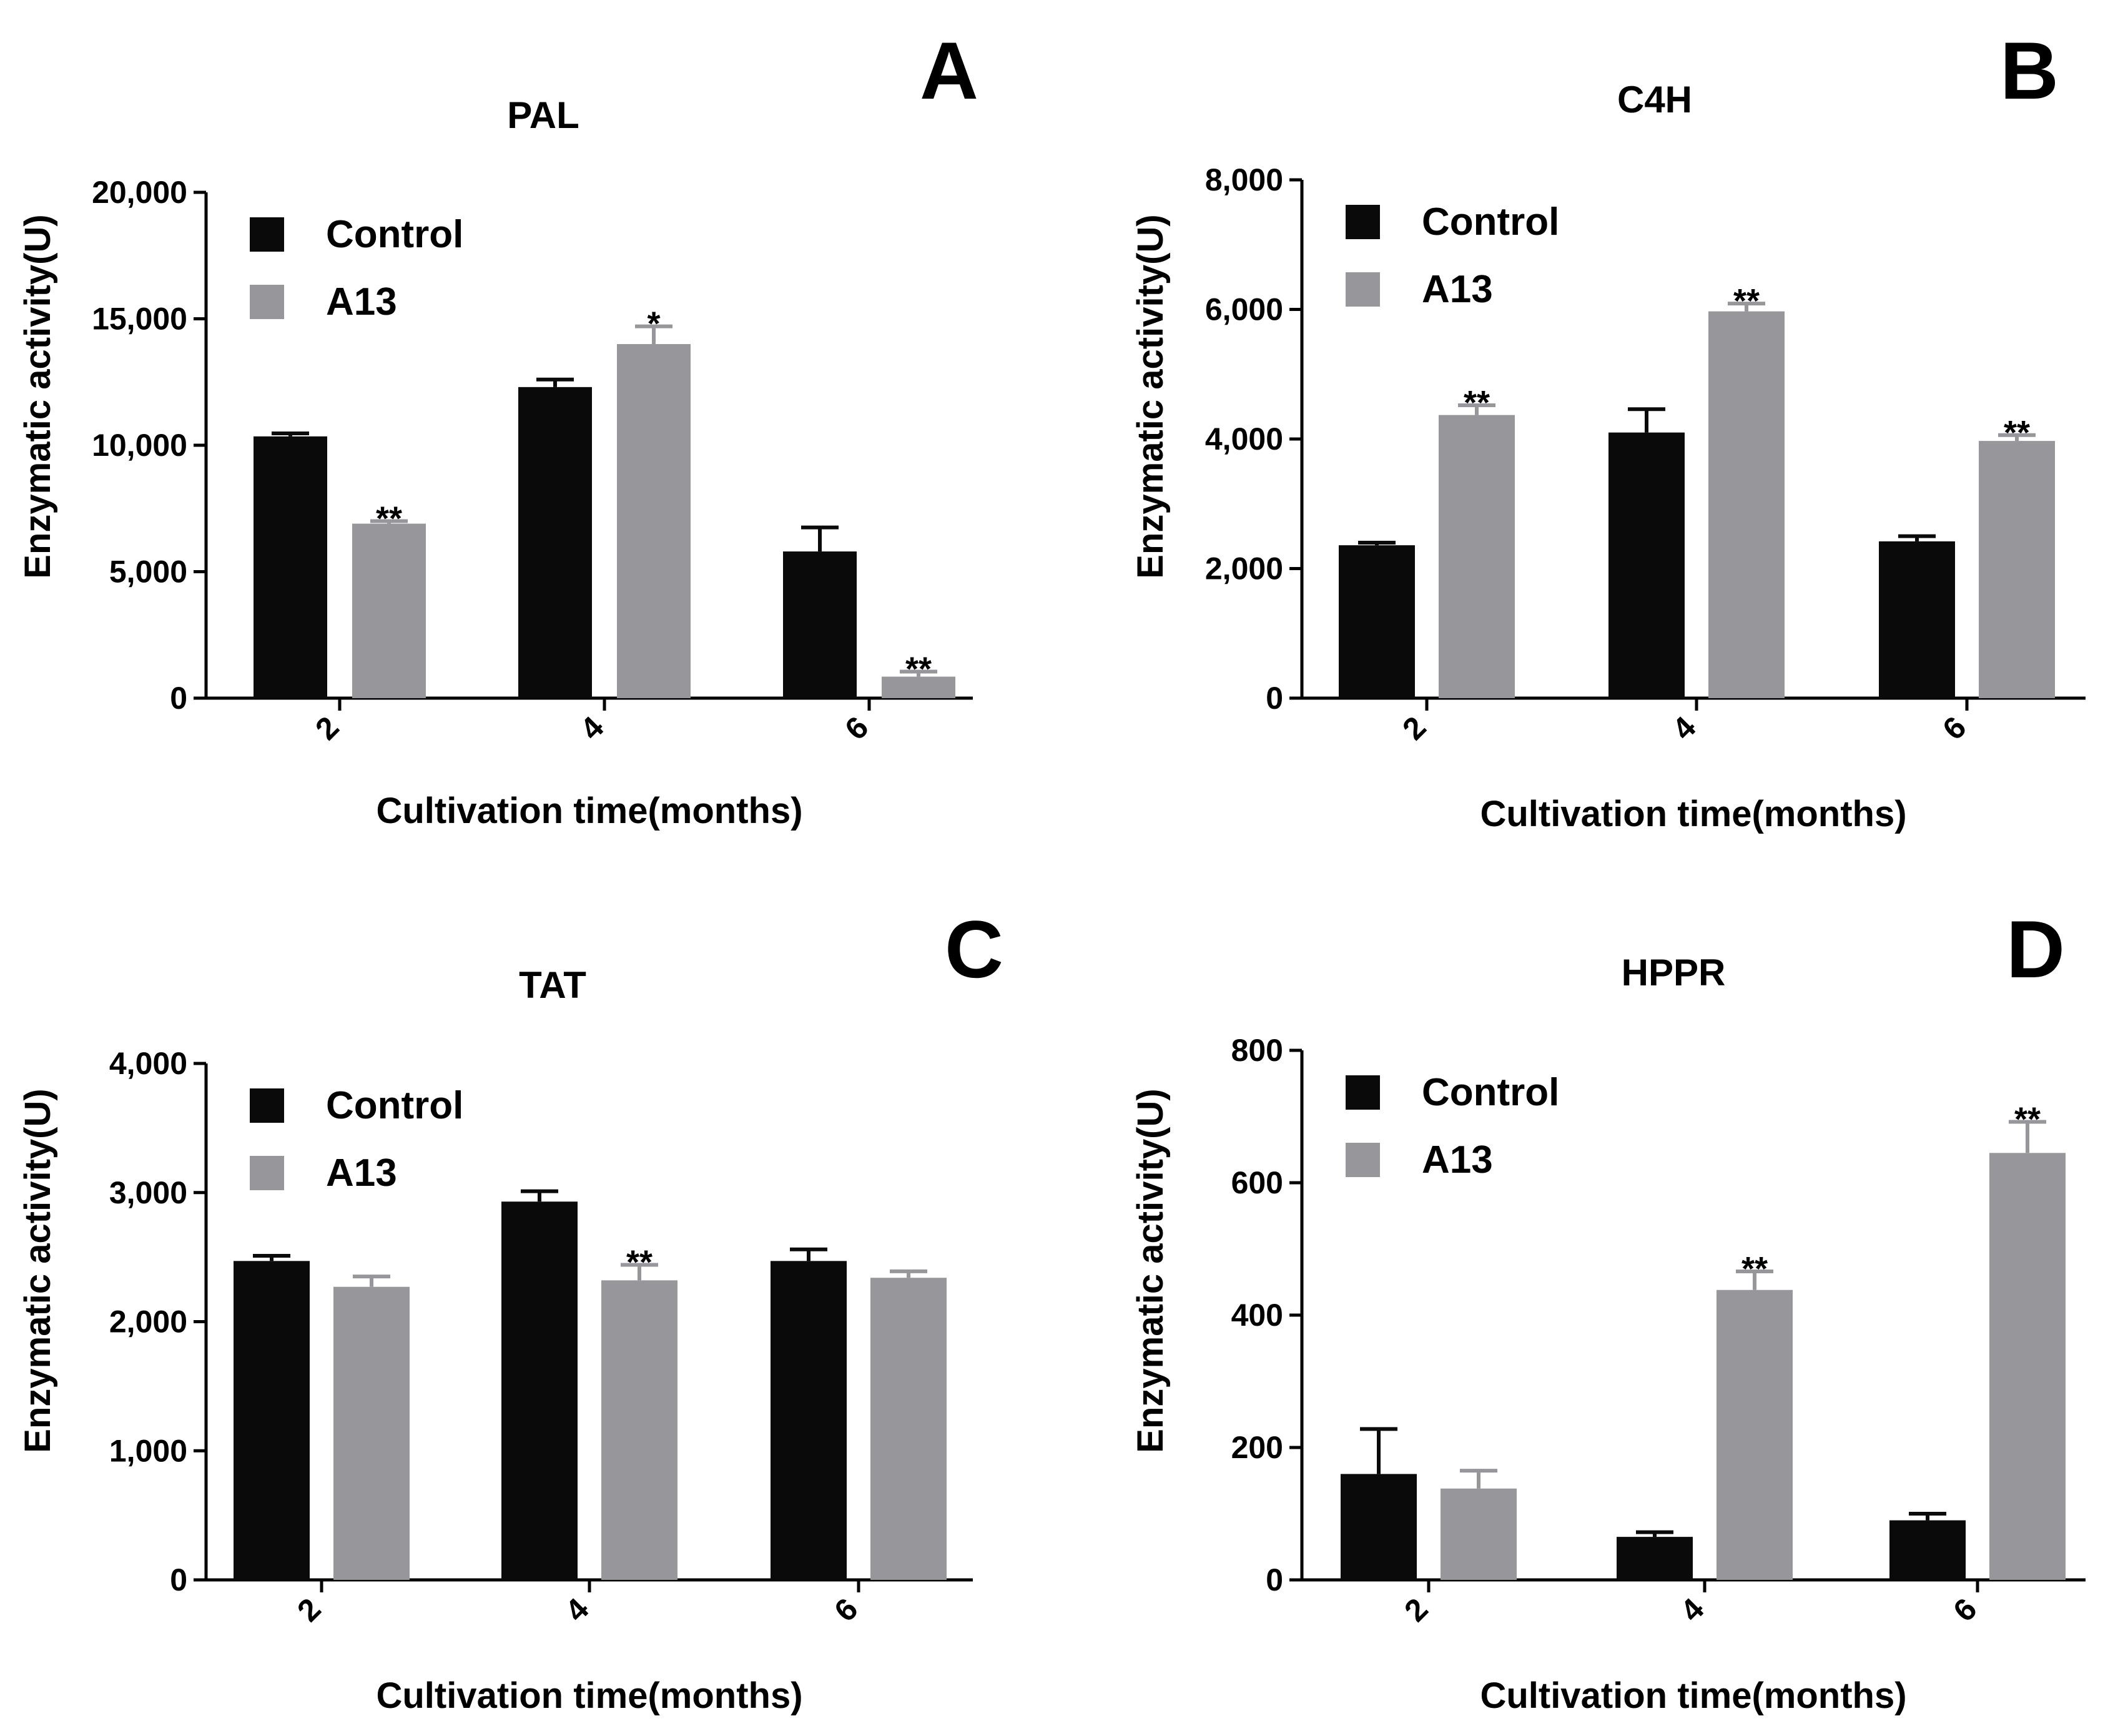  Describe the element at coordinates (1457, 1159) in the screenshot. I see `legend-label-a13-d: A13` at that location.